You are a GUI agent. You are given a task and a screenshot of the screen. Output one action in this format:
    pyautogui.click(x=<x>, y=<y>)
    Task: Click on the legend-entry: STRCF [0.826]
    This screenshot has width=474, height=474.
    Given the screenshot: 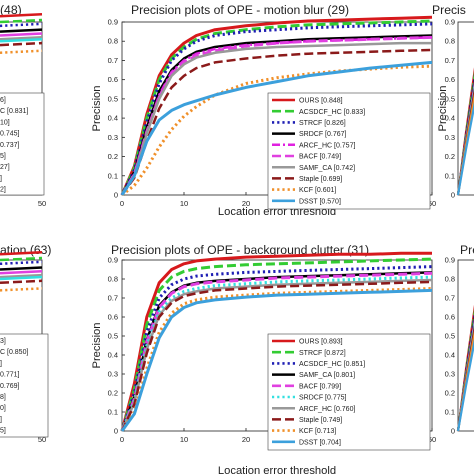 What is the action you would take?
    pyautogui.click(x=322, y=123)
    